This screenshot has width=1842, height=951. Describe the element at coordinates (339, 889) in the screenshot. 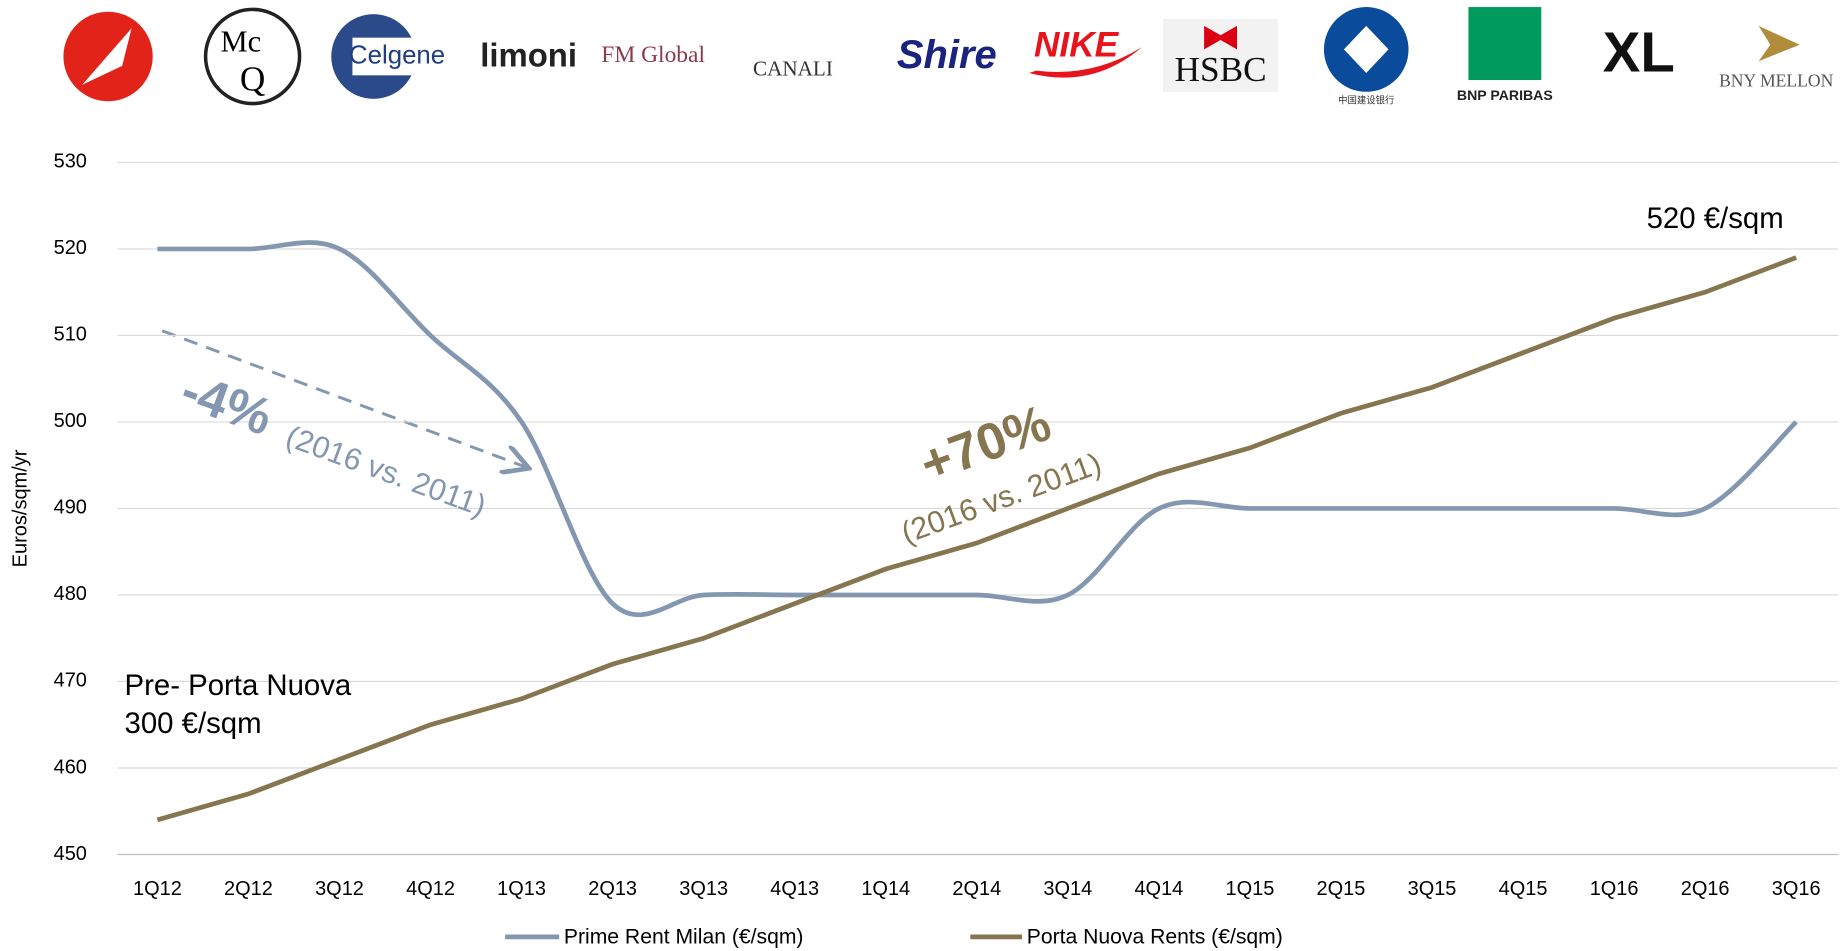

I see `x-tick-label: 3Q12` at that location.